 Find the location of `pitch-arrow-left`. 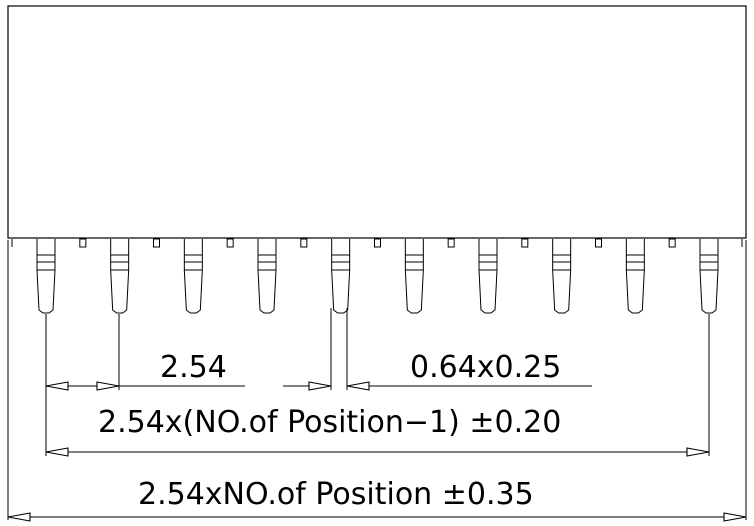

pitch-arrow-left is located at coordinates (57, 386).